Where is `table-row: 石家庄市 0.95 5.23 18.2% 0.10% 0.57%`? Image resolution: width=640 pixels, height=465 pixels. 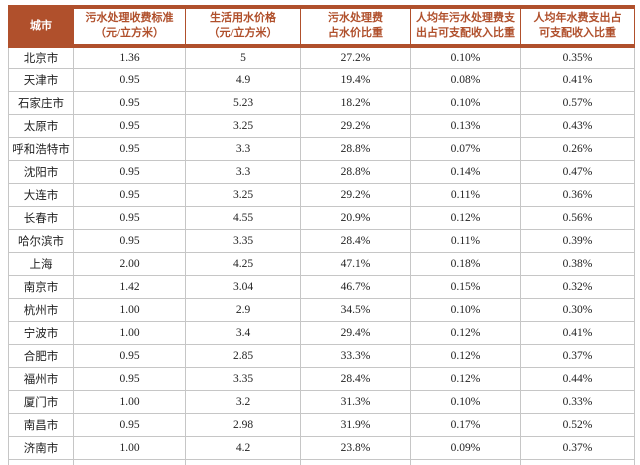
table-row: 石家庄市 0.95 5.23 18.2% 0.10% 0.57% is located at coordinates (321, 103).